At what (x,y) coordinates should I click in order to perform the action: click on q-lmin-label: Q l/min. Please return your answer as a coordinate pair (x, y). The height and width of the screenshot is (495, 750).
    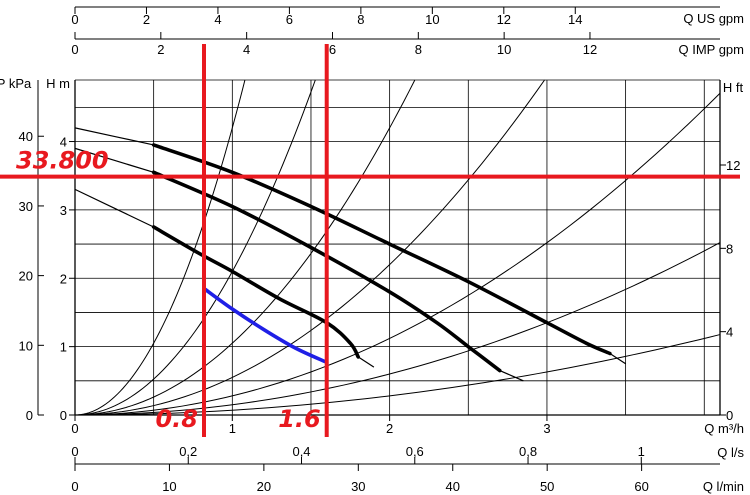
    Looking at the image, I should click on (723, 486).